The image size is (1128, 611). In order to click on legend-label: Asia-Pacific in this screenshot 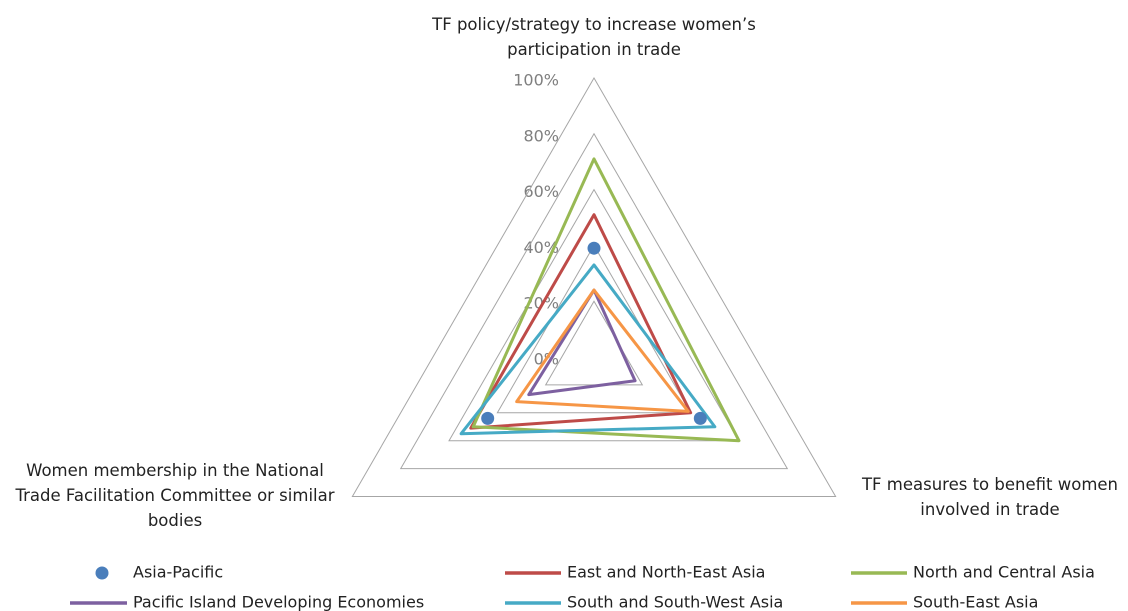, I will do `click(178, 572)`.